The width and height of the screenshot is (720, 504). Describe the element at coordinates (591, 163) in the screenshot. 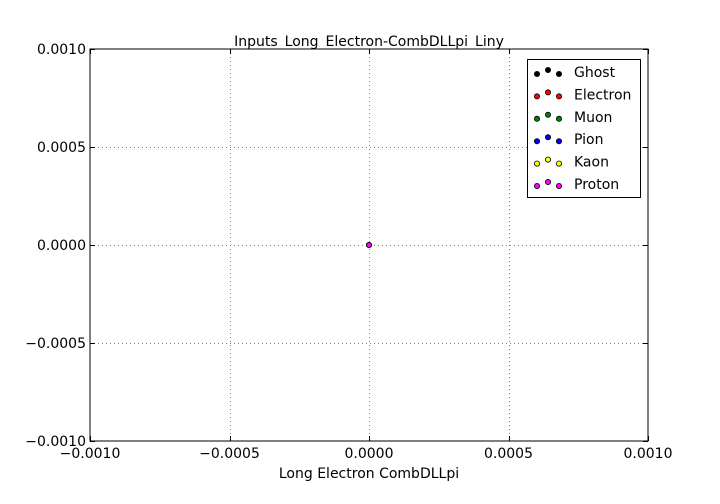

I see `legend-label-kaon: Kaon` at that location.